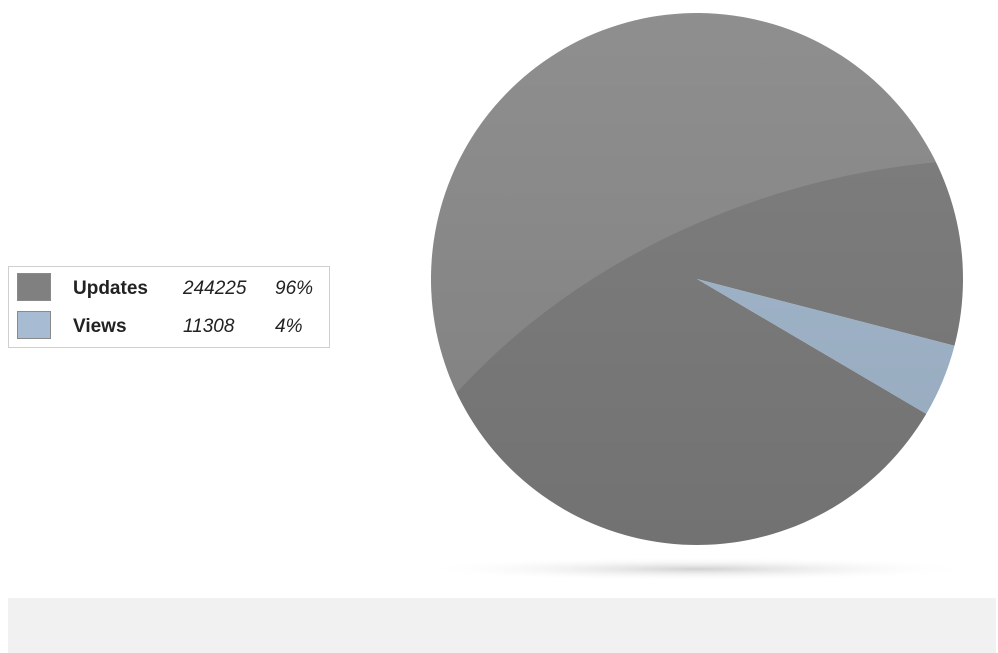 Image resolution: width=998 pixels, height=653 pixels. I want to click on legend-percent-views: 4%, so click(289, 326).